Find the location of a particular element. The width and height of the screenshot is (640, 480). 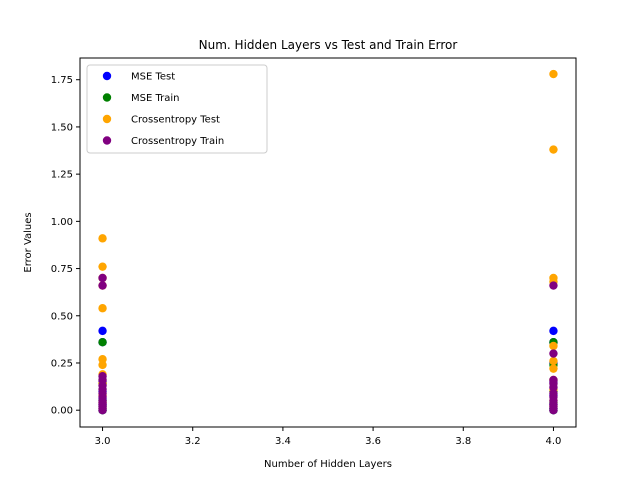

y-tick-label: 0.25 is located at coordinates (62, 363).